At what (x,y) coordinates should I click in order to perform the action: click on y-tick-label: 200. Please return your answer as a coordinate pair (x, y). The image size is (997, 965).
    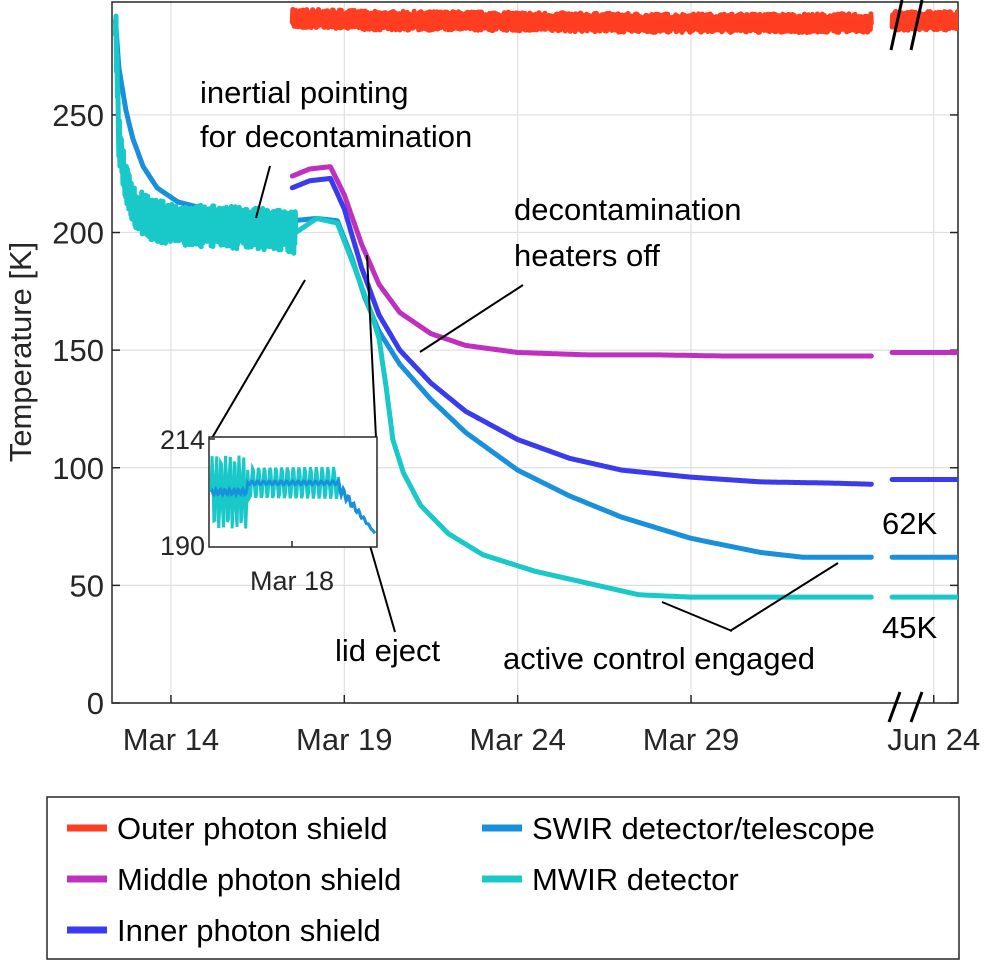
    Looking at the image, I should click on (78, 233).